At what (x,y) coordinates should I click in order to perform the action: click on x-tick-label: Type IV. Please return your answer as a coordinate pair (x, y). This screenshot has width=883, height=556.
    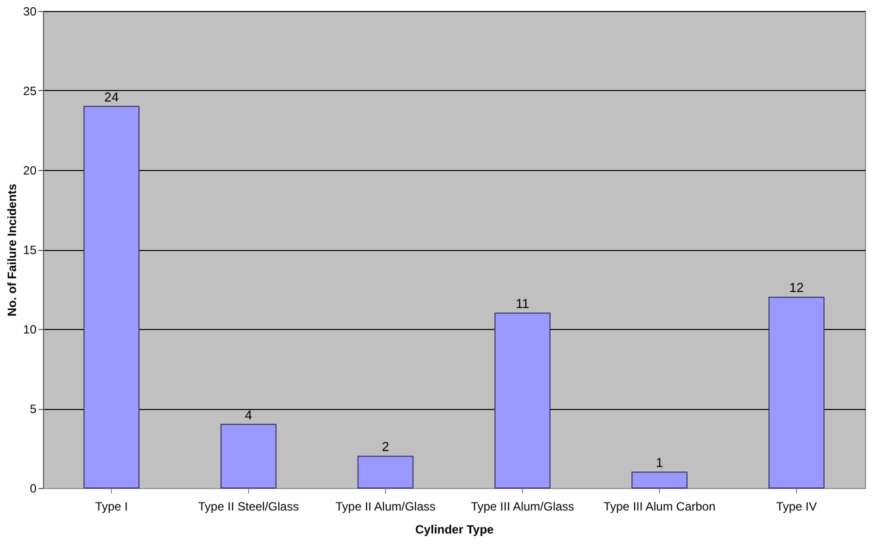
    Looking at the image, I should click on (796, 507).